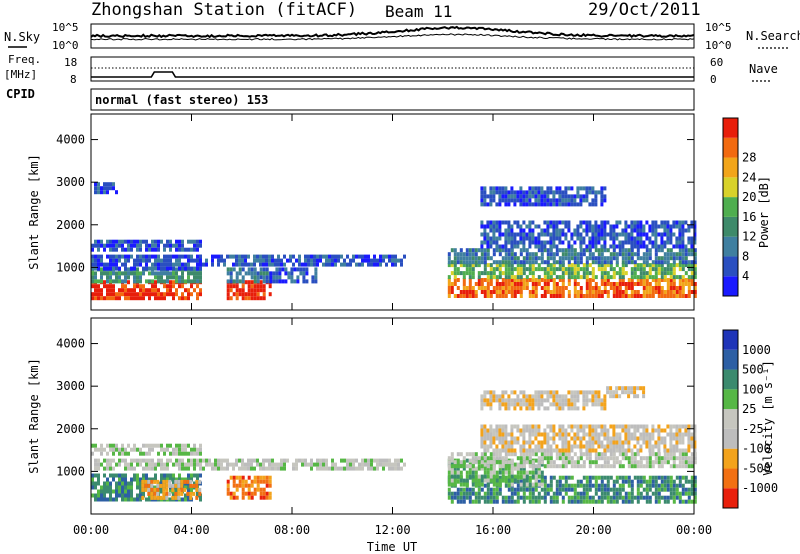 The image size is (800, 554). Describe the element at coordinates (70, 225) in the screenshot. I see `y-tick-label: 2000` at that location.